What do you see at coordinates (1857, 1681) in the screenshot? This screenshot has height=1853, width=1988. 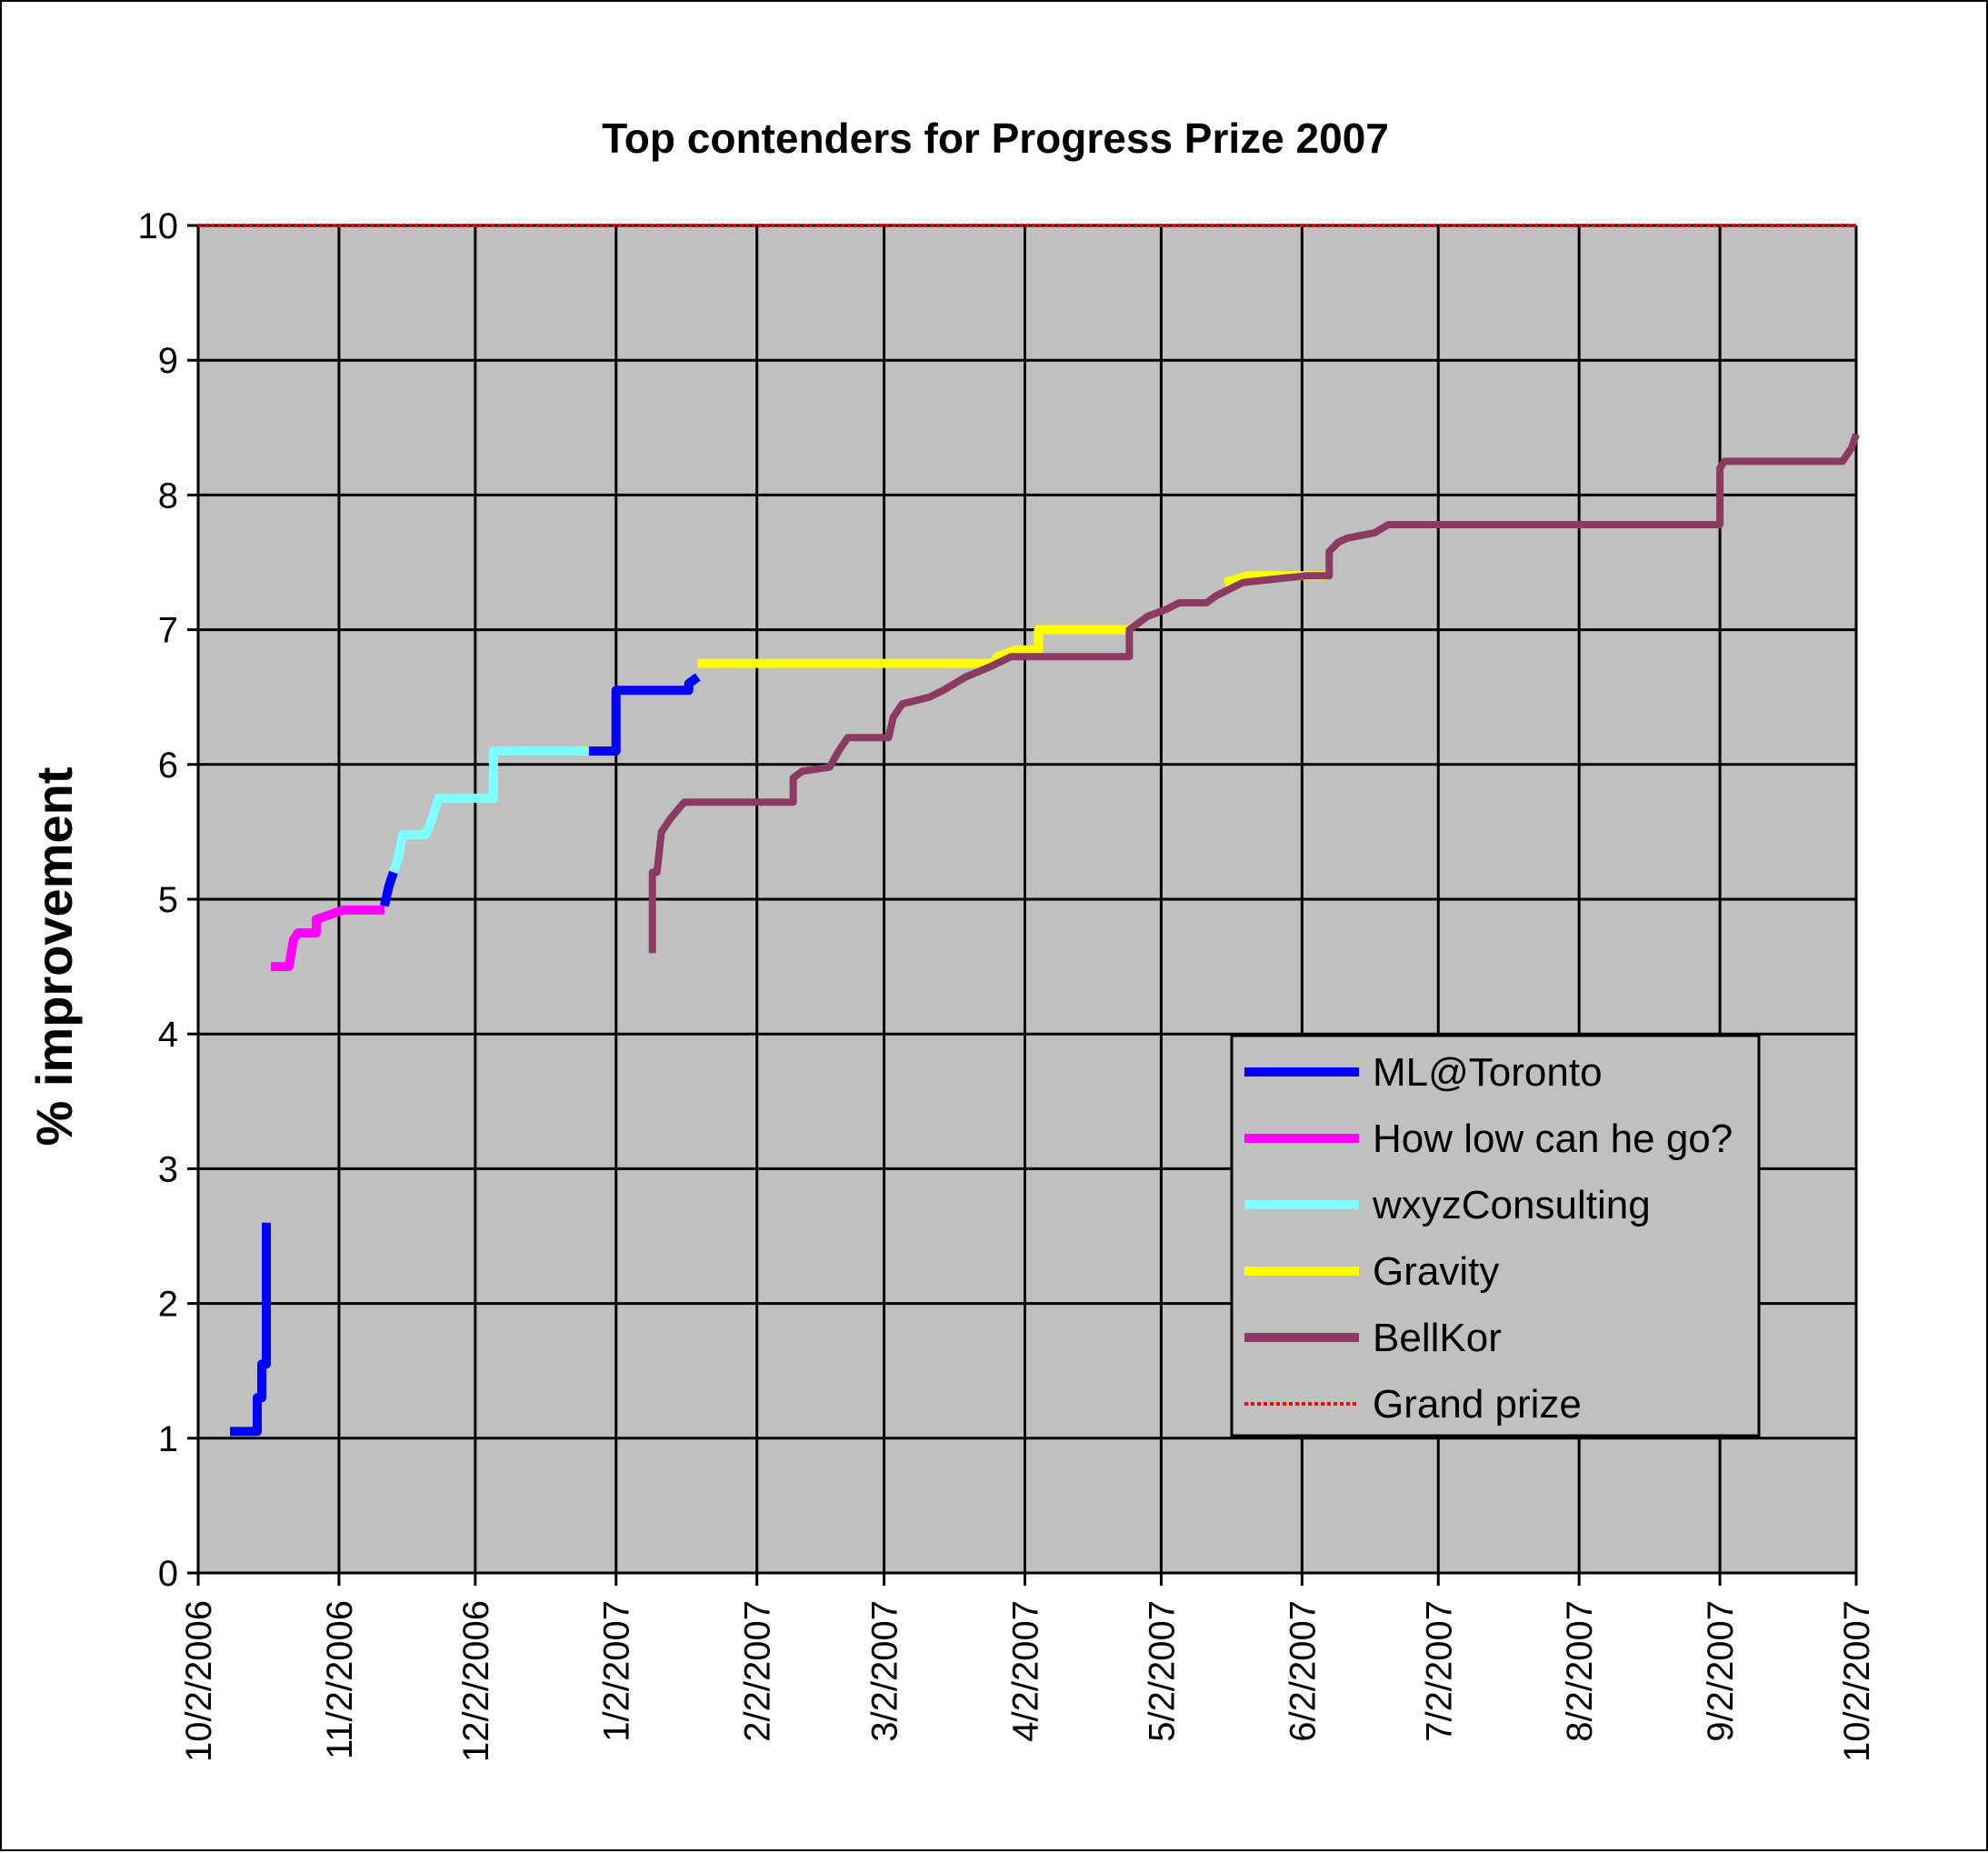 I see `x-tick-label: 10/2/2007` at bounding box center [1857, 1681].